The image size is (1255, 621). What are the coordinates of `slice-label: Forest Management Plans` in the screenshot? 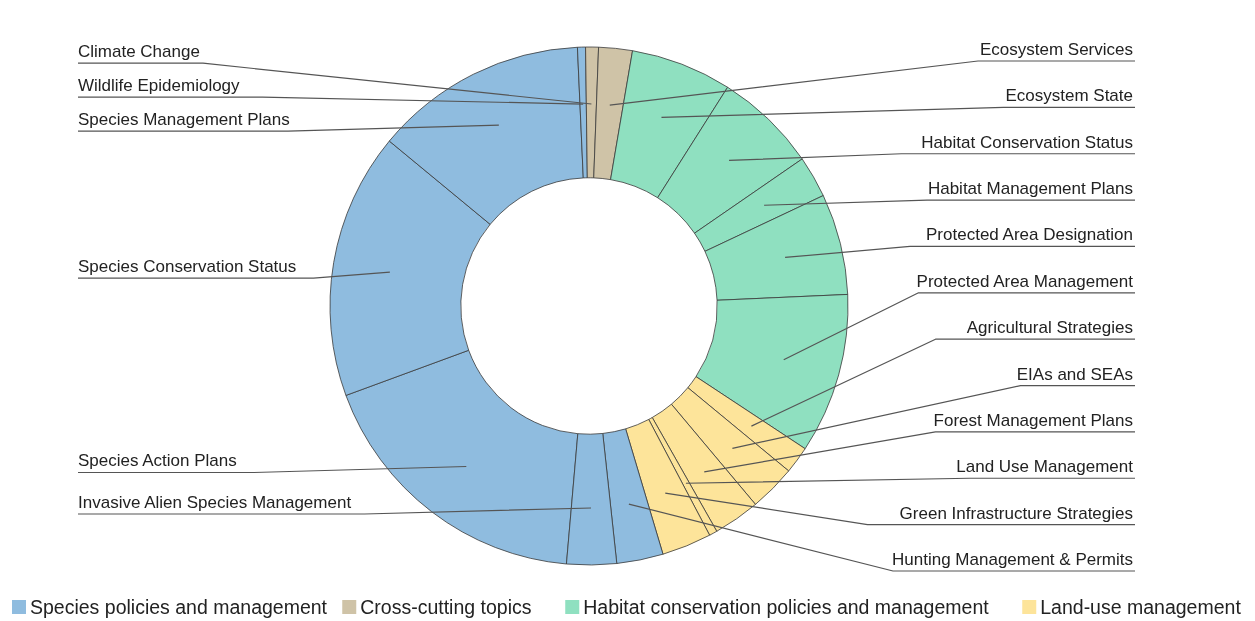 It's located at (1033, 420).